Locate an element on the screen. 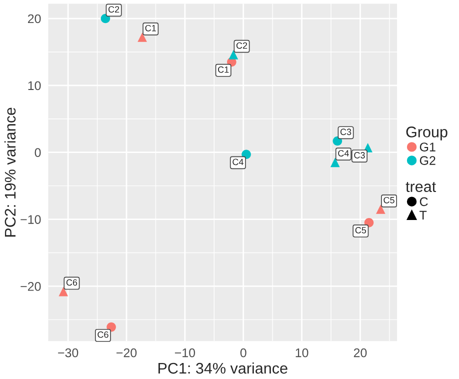 The image size is (459, 379). x-tick-label: 20 is located at coordinates (360, 353).